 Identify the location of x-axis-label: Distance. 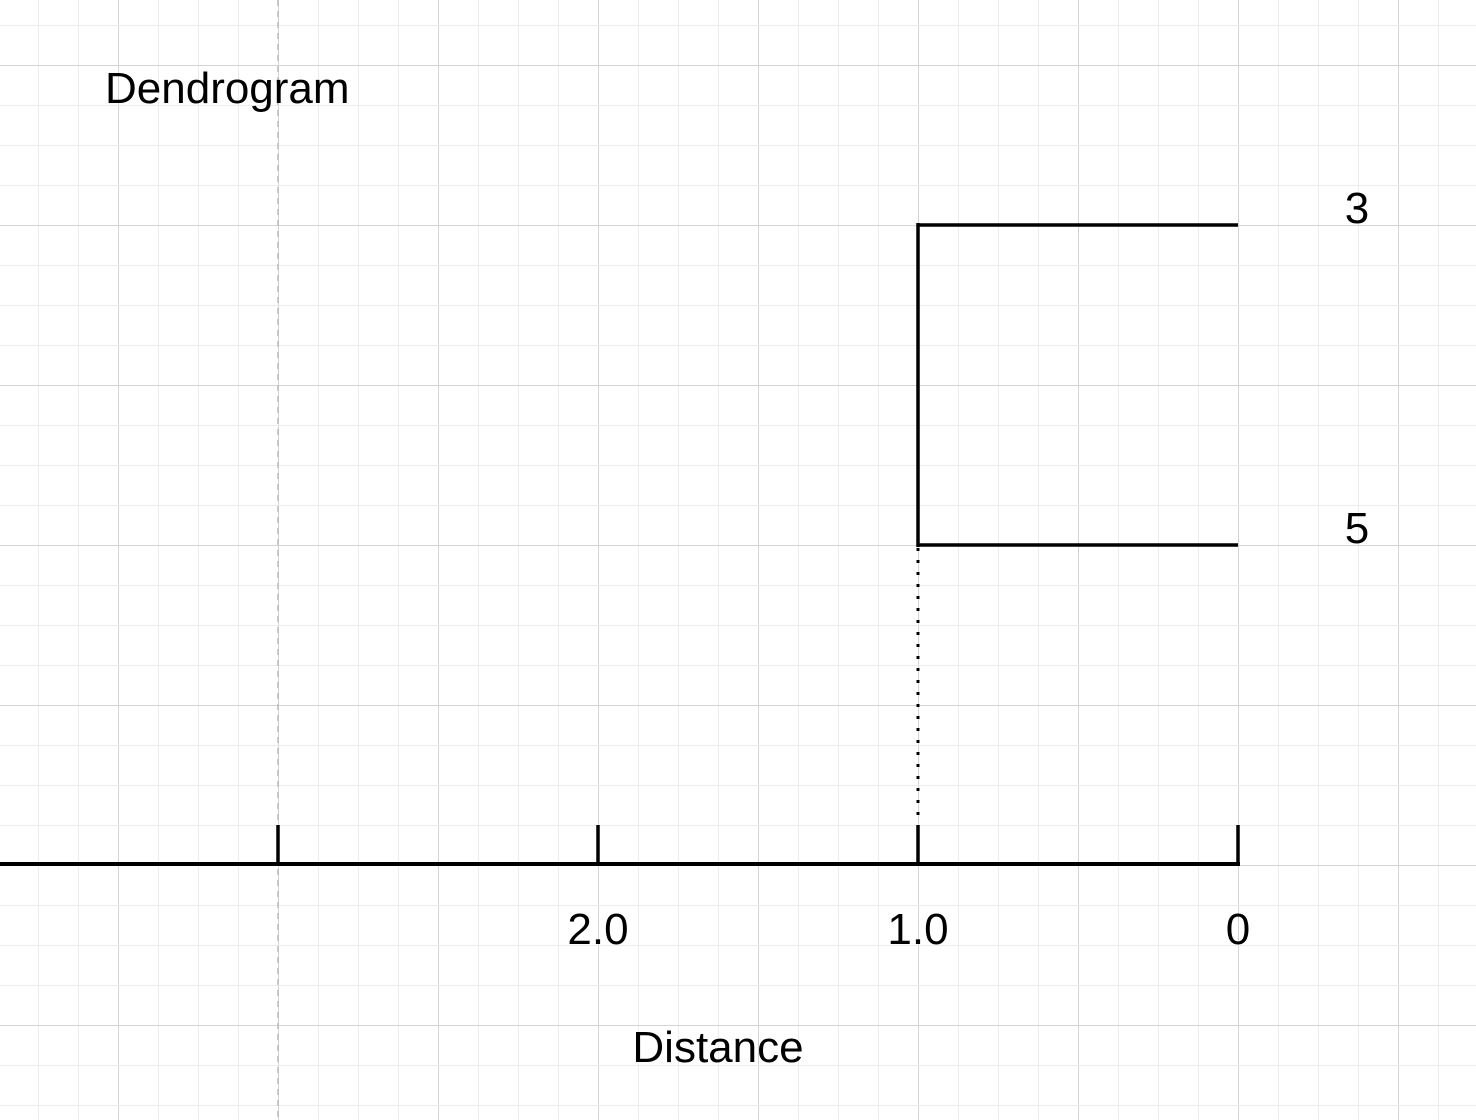
(717, 1047).